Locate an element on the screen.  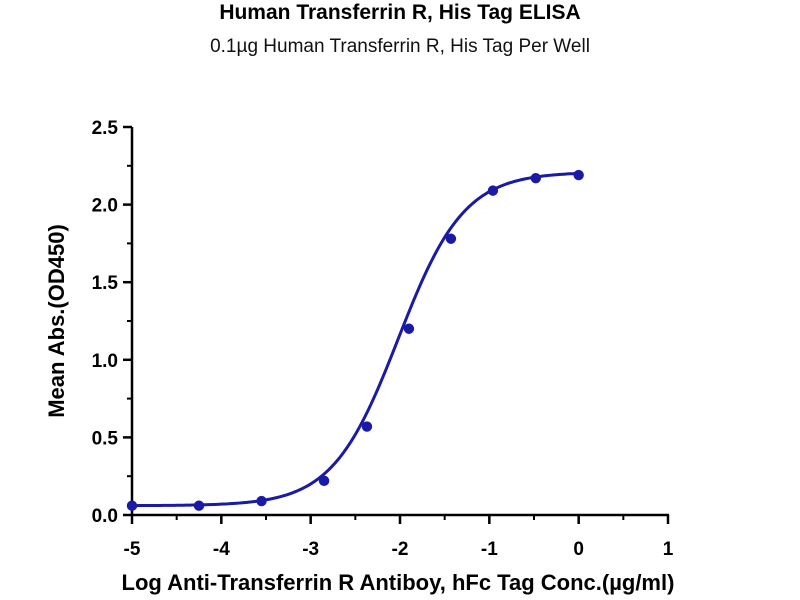
x-tick-label: 1 is located at coordinates (668, 549).